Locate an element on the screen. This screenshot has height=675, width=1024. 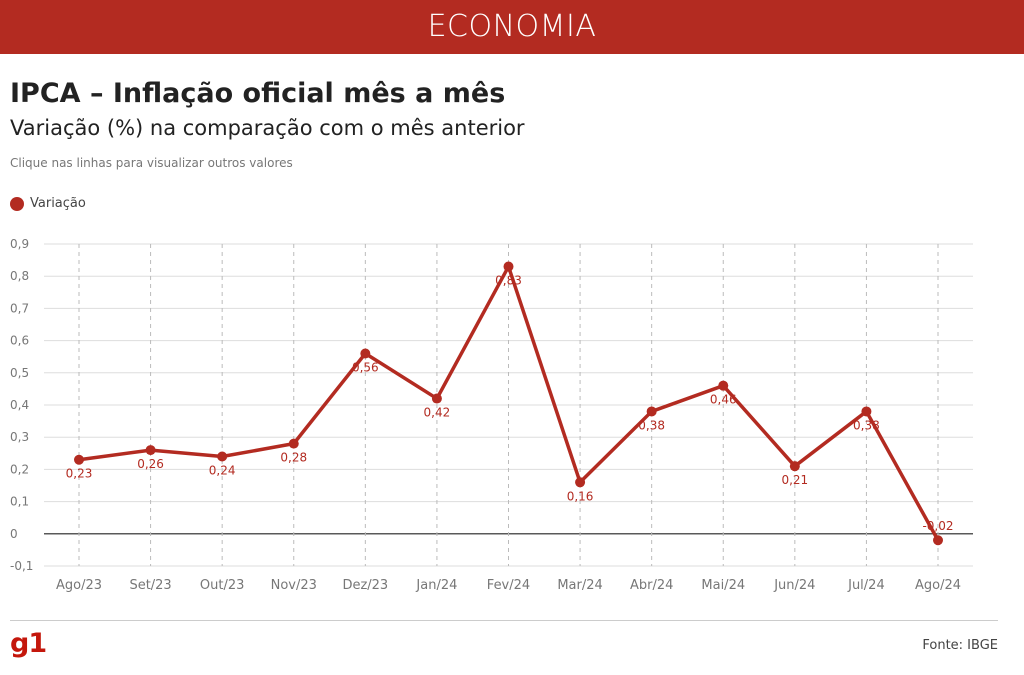
g1-logo: g1 is located at coordinates (28, 643).